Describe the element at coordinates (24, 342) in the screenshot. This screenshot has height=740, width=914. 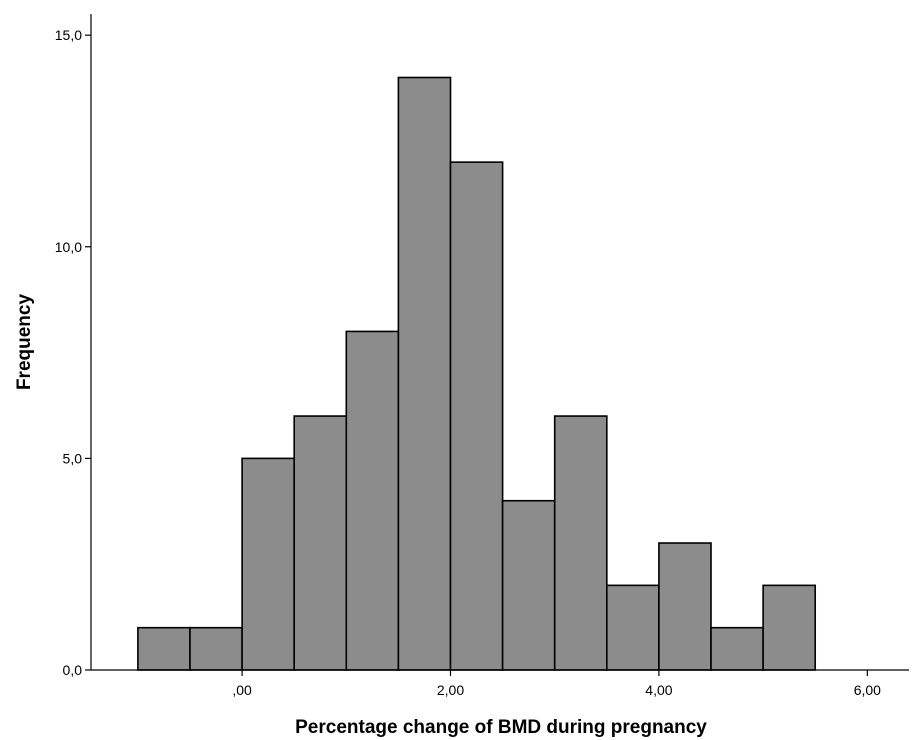
I see `y-axis-title: Frequency` at that location.